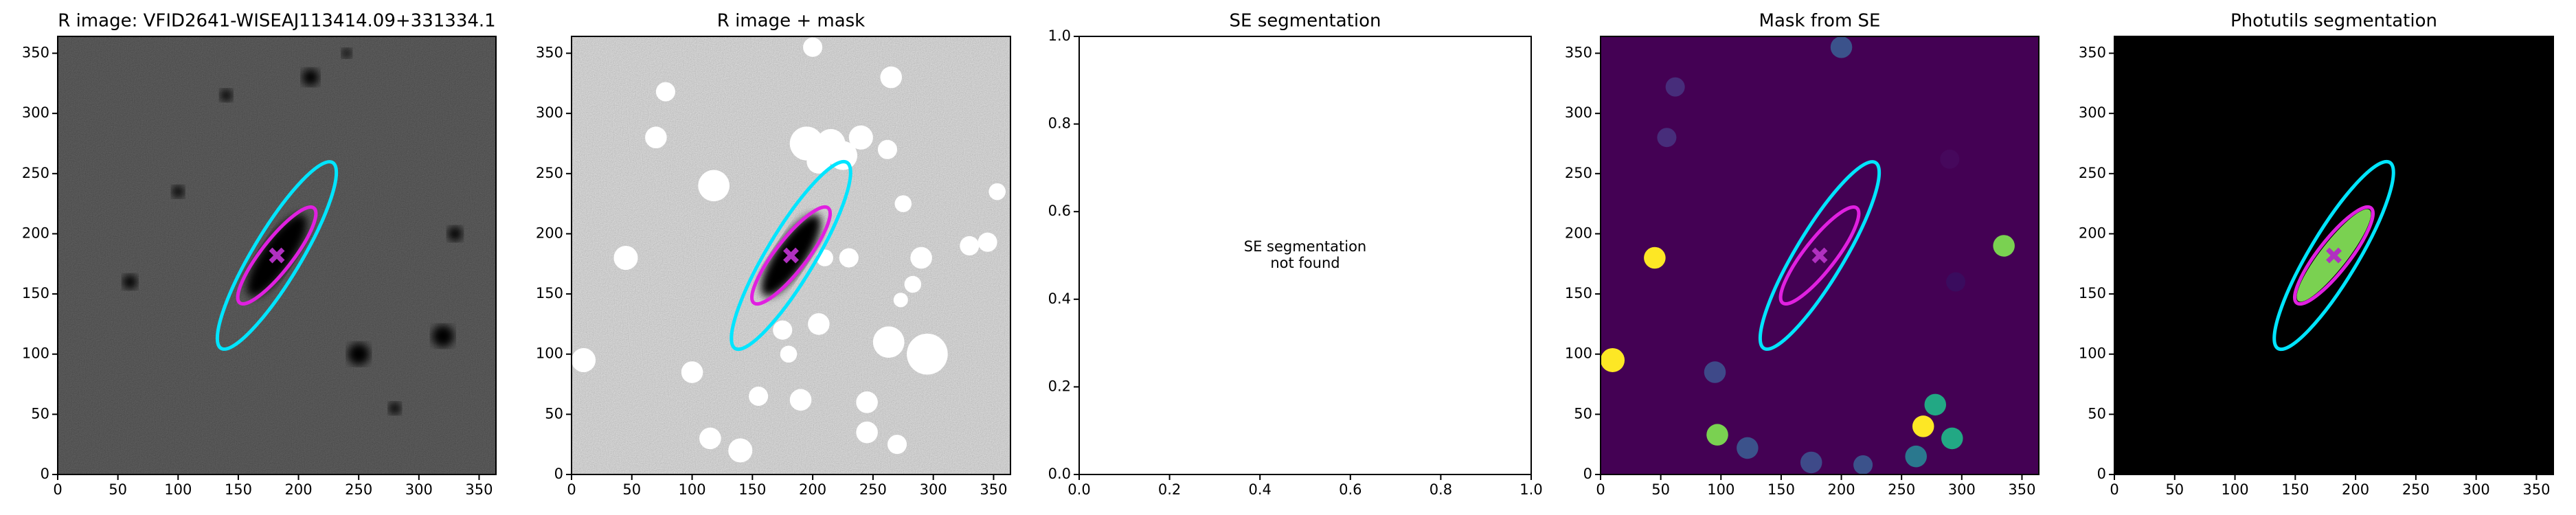 This screenshot has height=515, width=2576. I want to click on panel-title: SE segmentation, so click(1305, 21).